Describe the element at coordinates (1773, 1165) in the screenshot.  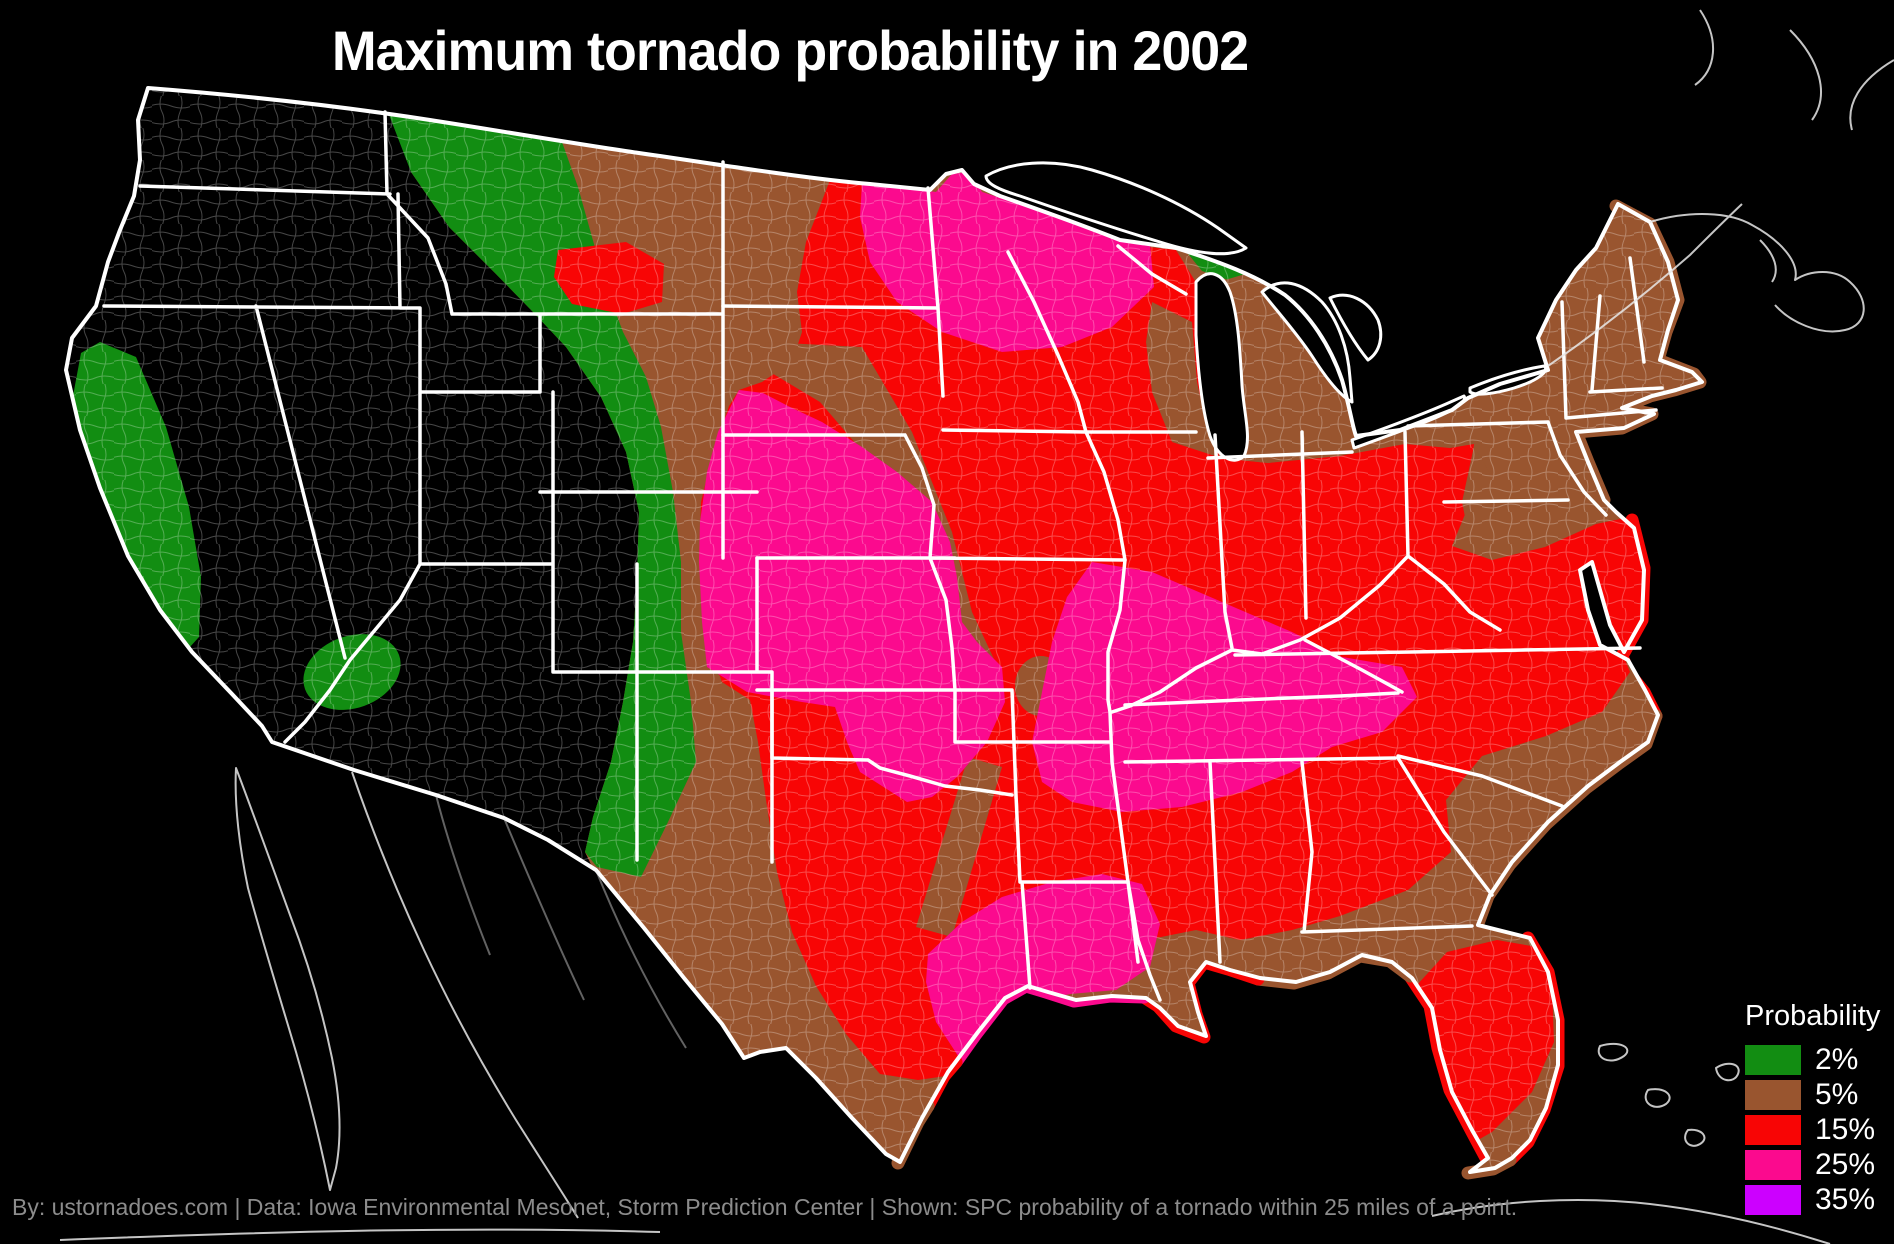
I see `legend-swatch-25pct` at that location.